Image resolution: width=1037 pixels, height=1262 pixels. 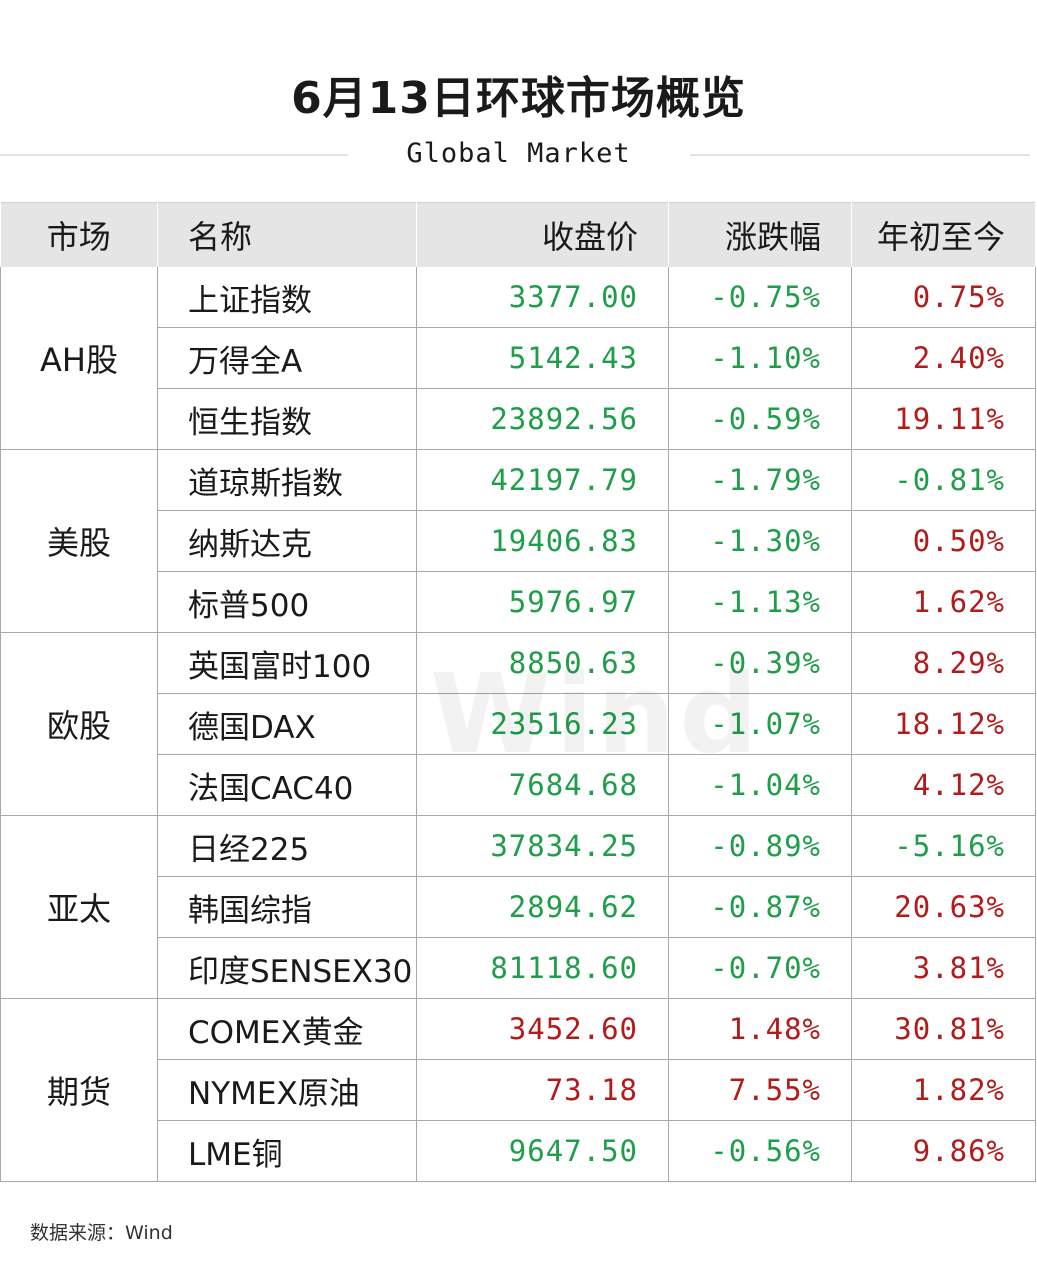 I want to click on table-row: 印度SENSEX30 81118.60 -0.70% 3.81%, so click(x=518, y=968).